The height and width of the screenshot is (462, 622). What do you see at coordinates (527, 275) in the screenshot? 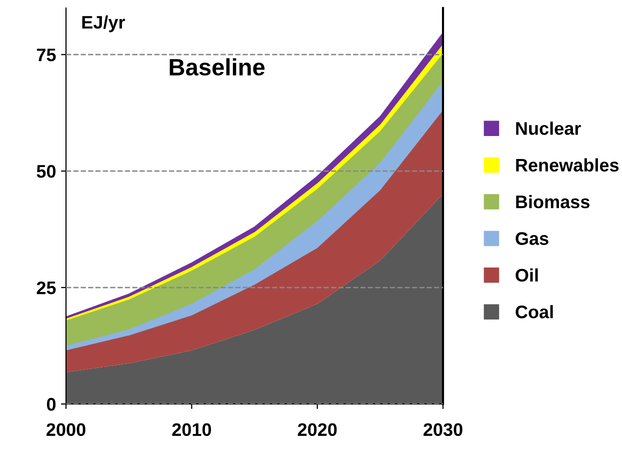
I see `legend-label: Oil` at bounding box center [527, 275].